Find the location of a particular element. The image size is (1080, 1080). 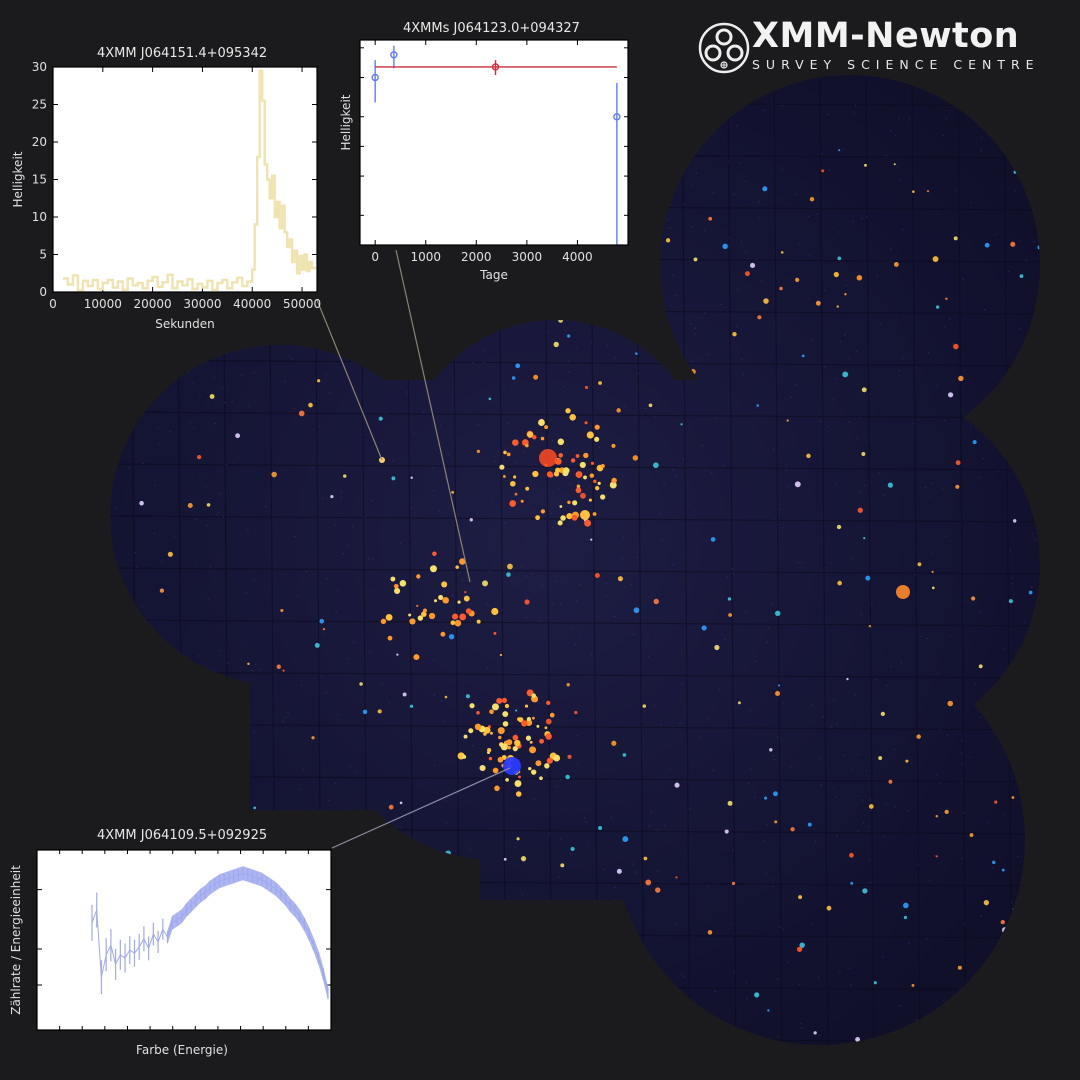

lightcurve-y-tick-label: 15 is located at coordinates (39, 180).